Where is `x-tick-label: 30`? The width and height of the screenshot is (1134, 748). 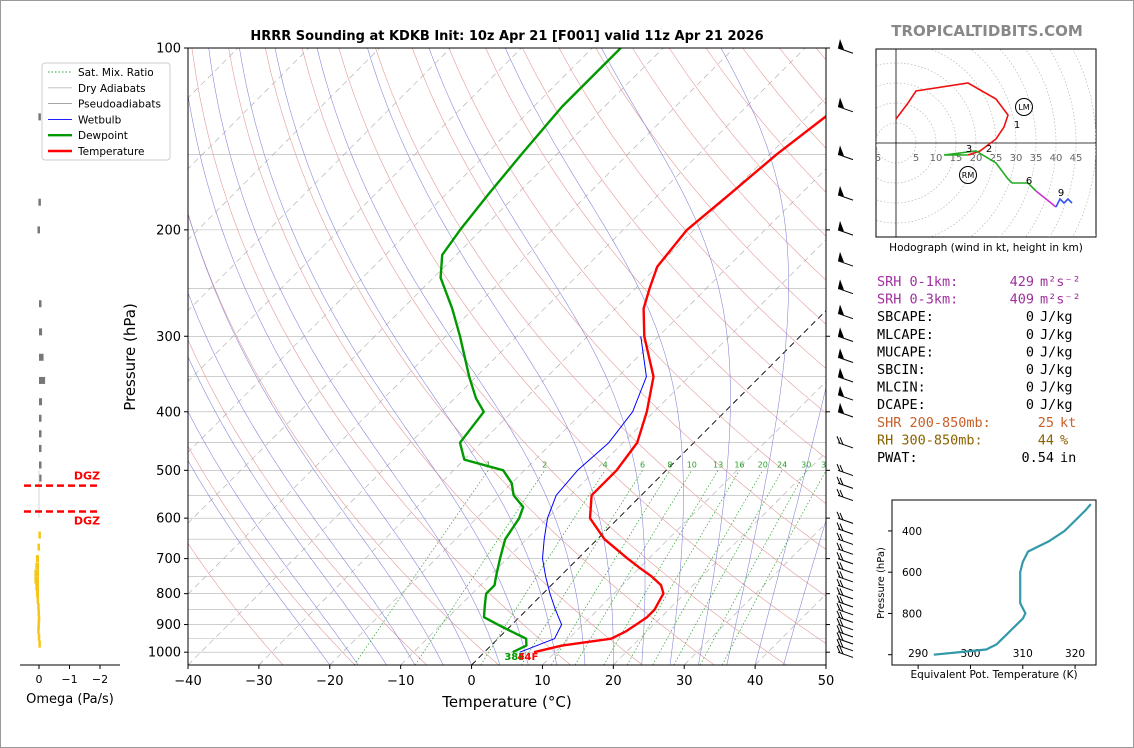
x-tick-label: 30 is located at coordinates (684, 681).